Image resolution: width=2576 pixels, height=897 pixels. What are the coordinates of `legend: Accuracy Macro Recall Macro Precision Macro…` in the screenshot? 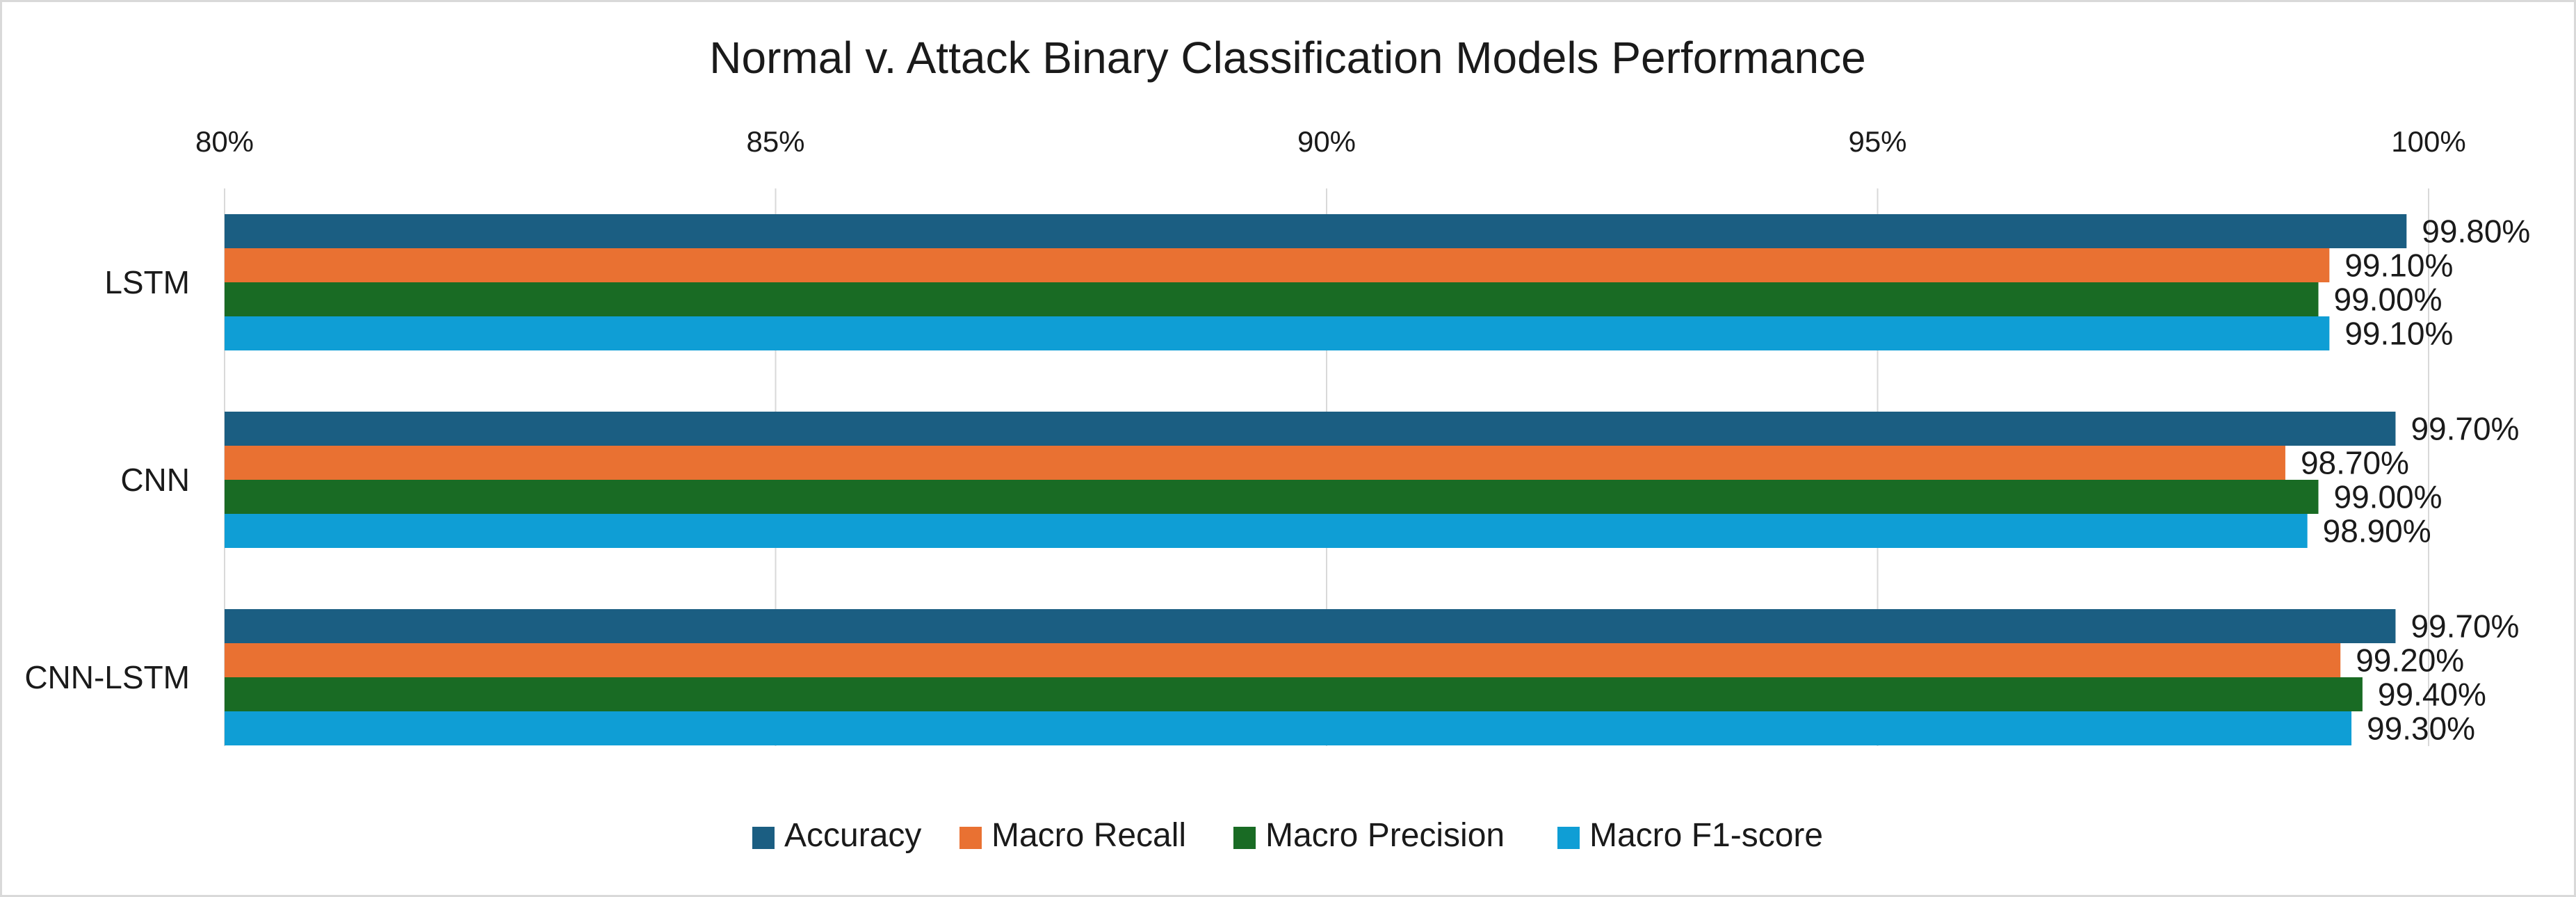 It's located at (1287, 835).